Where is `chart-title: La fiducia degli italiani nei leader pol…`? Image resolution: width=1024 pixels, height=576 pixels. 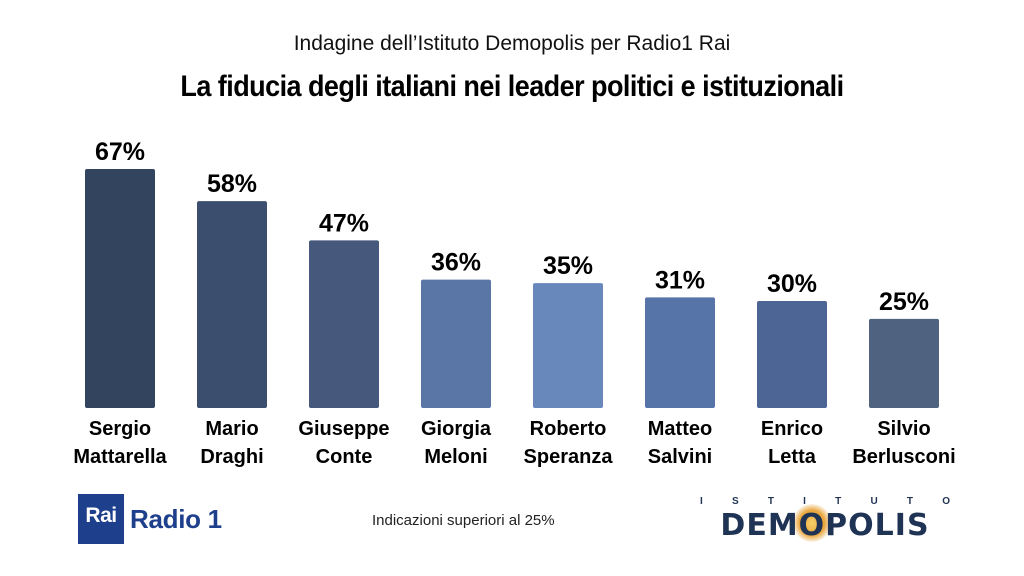 chart-title: La fiducia degli italiani nei leader pol… is located at coordinates (512, 86).